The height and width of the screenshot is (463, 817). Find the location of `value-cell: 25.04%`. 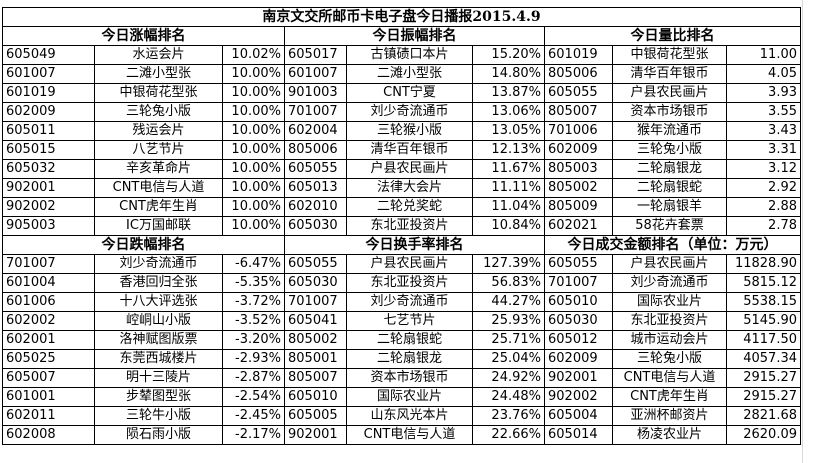

value-cell: 25.04% is located at coordinates (508, 359).